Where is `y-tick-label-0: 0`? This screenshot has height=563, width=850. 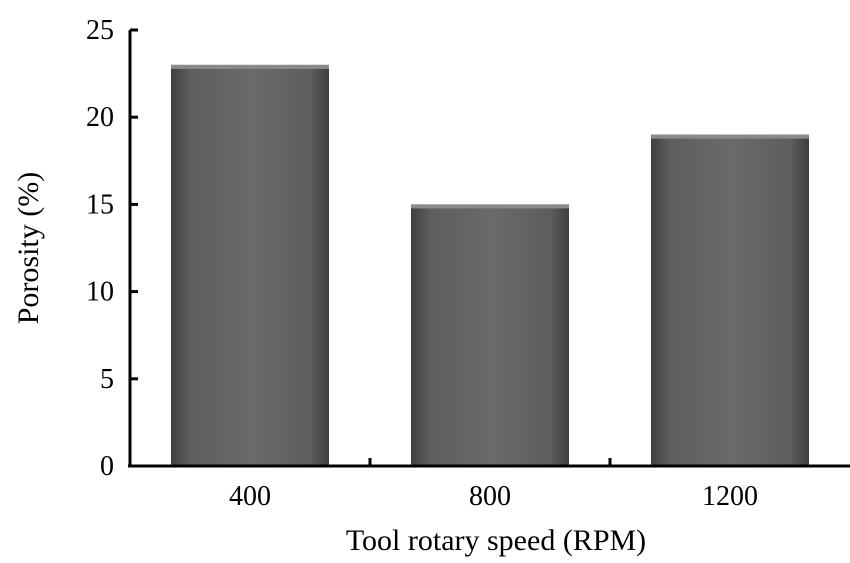 y-tick-label-0: 0 is located at coordinates (107, 466).